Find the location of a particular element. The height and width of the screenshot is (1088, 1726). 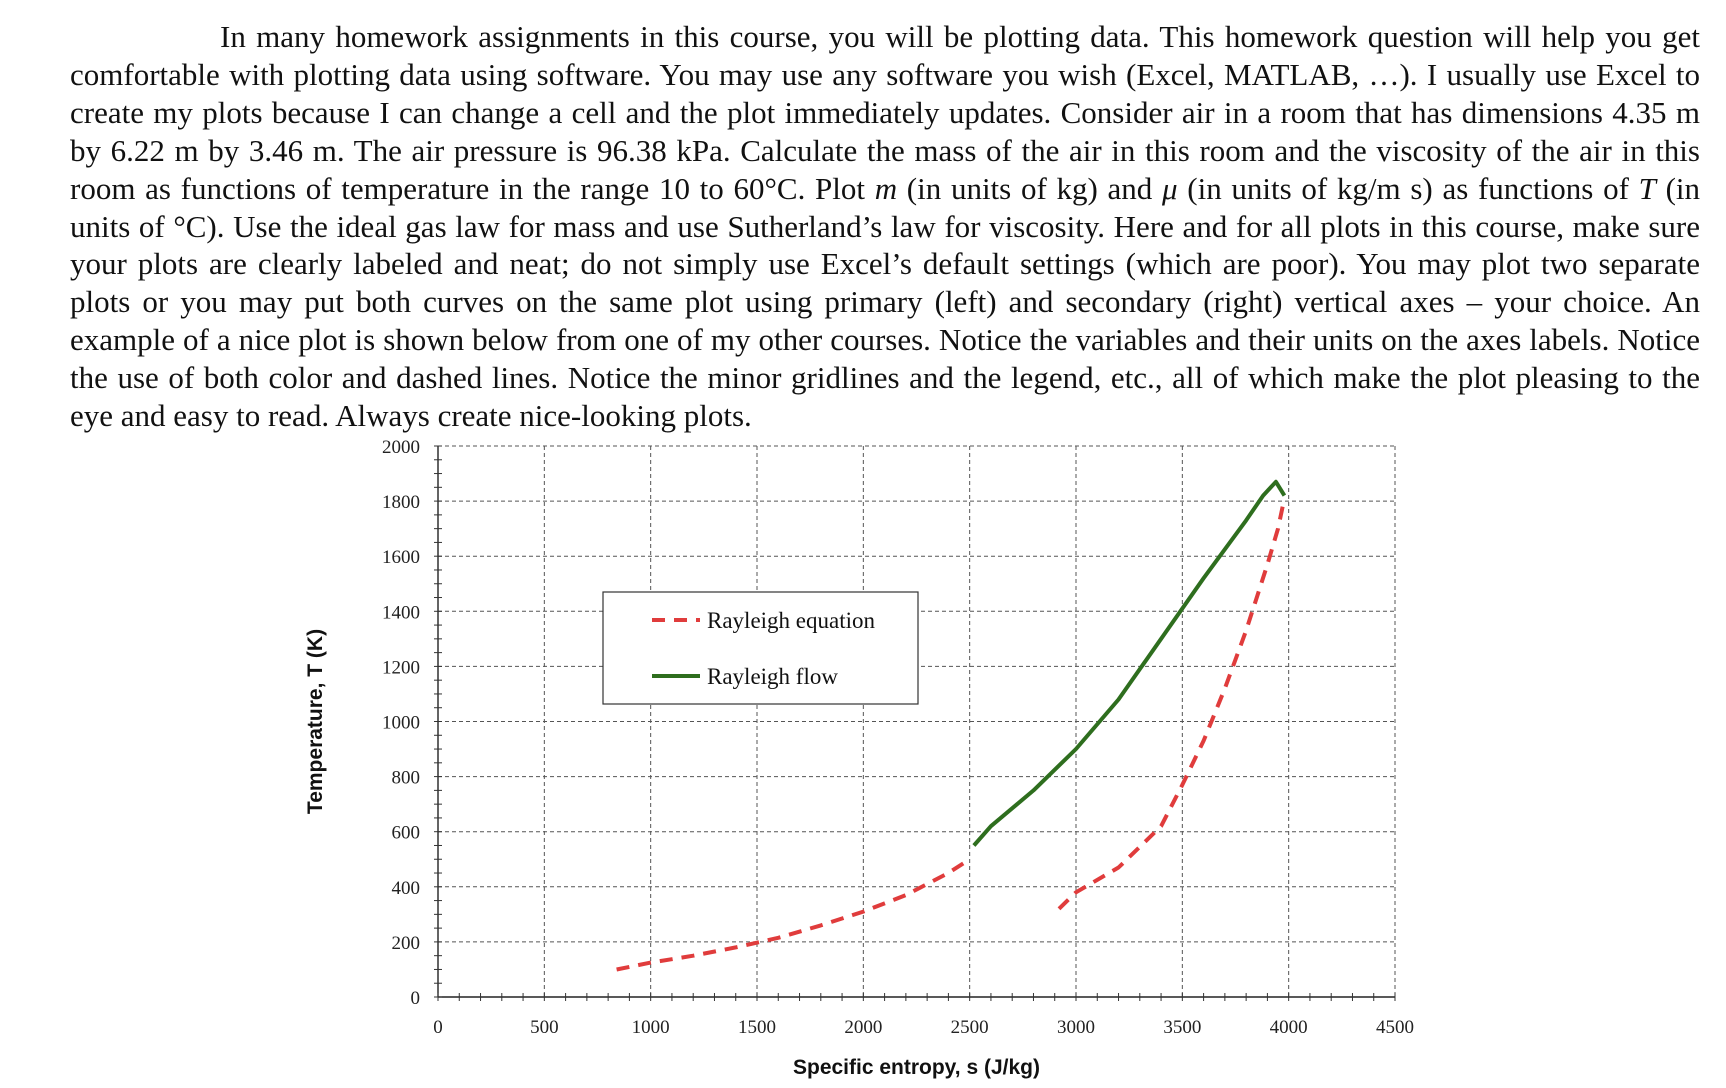

paragraph-text: (in units of kg/m s) as functions of is located at coordinates (1408, 188).